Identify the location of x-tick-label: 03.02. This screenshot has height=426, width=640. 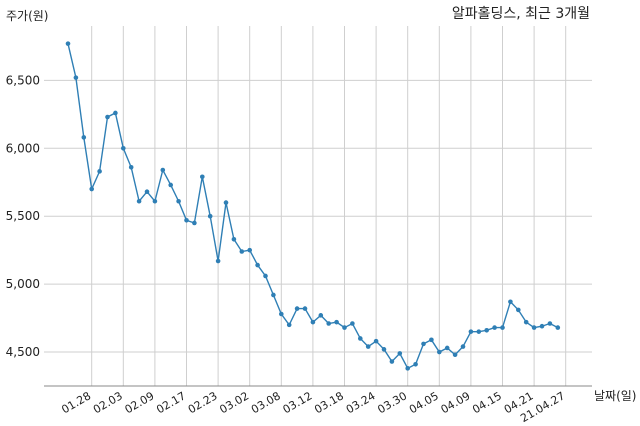
(234, 402).